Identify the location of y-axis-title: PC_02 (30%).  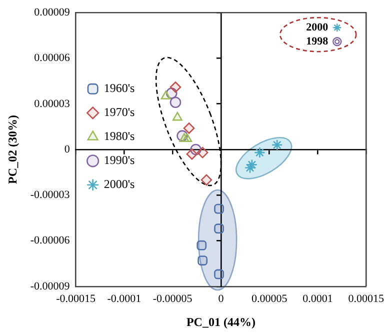
(12, 149).